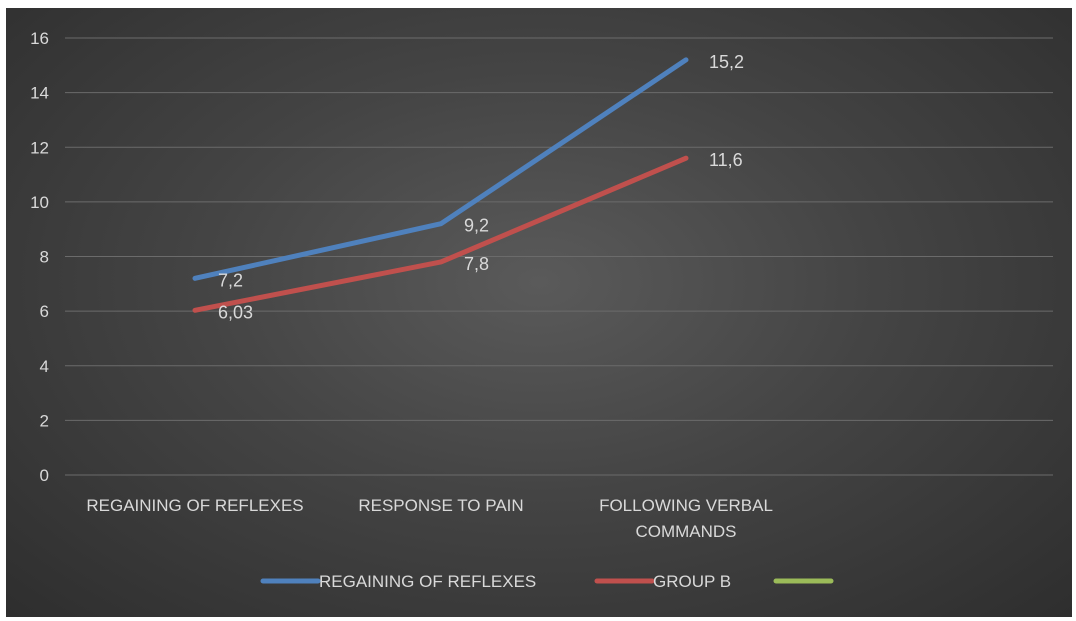 The image size is (1076, 621). I want to click on data-label: 7,2, so click(230, 280).